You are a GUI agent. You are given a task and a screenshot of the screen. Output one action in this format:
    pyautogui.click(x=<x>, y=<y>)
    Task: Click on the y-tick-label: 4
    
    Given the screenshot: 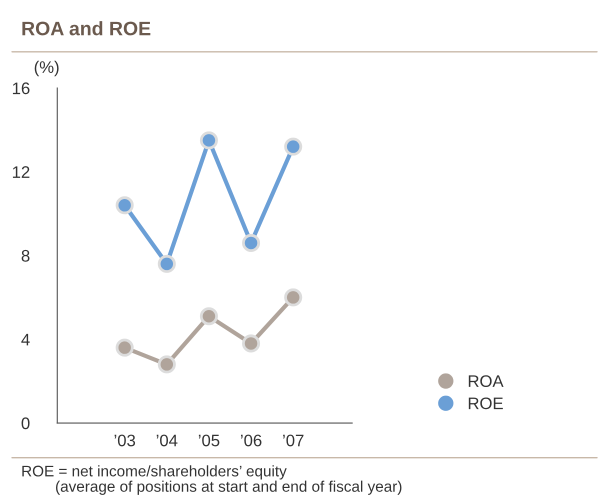 What is the action you would take?
    pyautogui.click(x=25, y=340)
    